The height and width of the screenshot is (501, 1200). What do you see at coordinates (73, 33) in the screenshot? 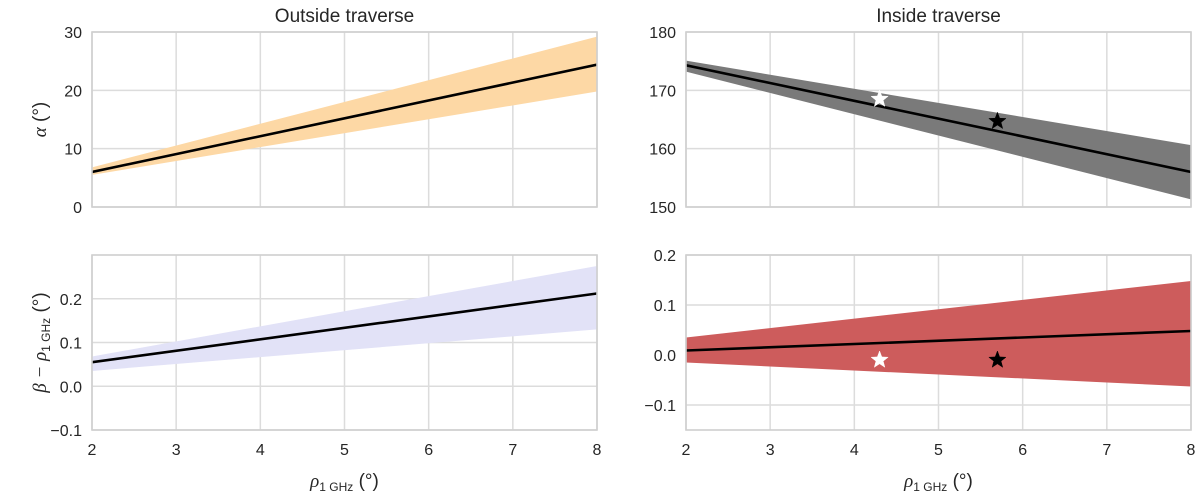
I see `y-tick-label: 30` at bounding box center [73, 33].